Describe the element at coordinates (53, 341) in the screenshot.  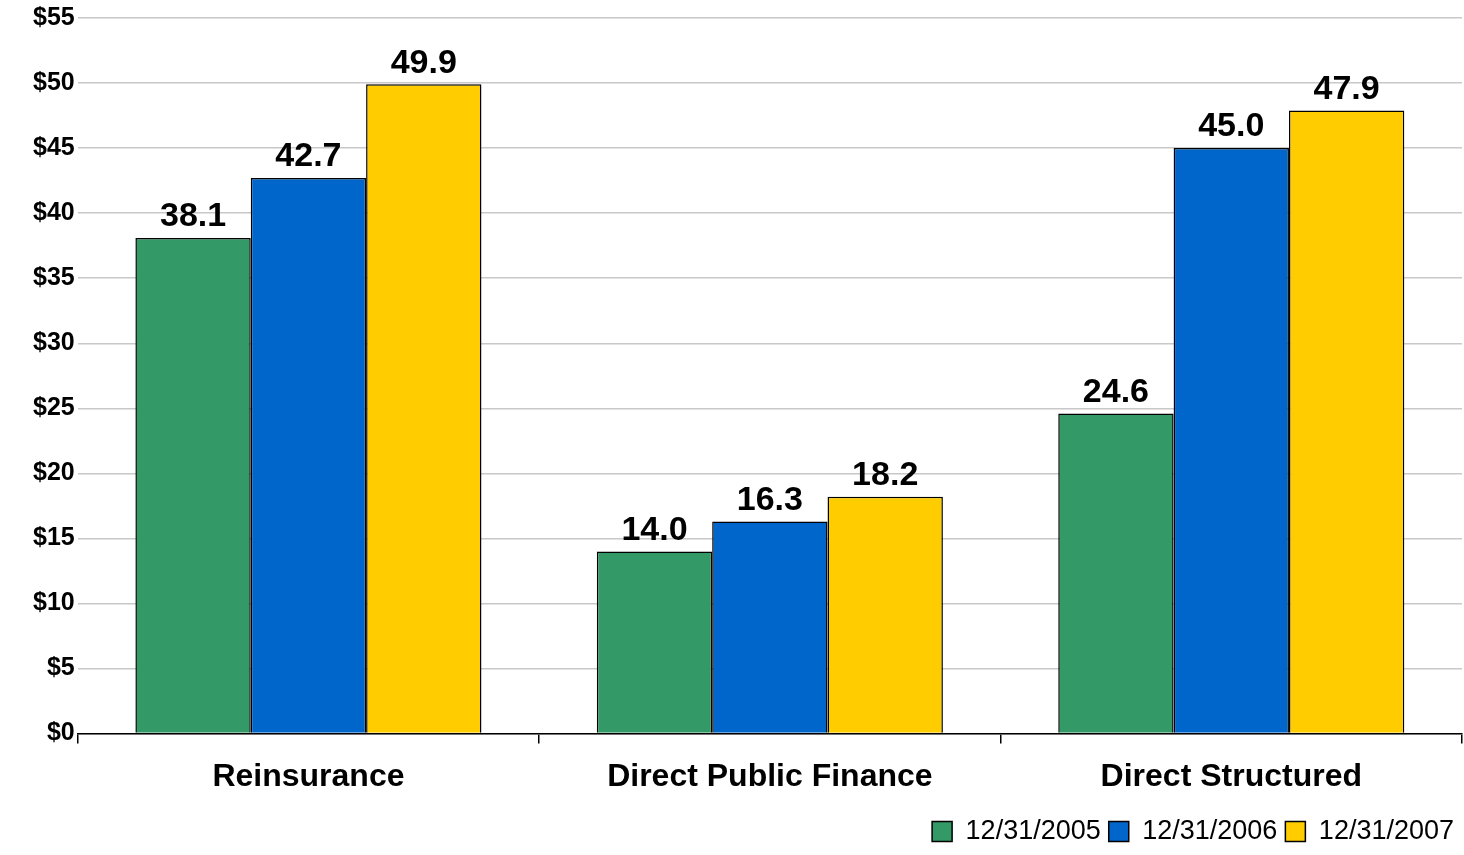
I see `y-tick-label: $30` at that location.